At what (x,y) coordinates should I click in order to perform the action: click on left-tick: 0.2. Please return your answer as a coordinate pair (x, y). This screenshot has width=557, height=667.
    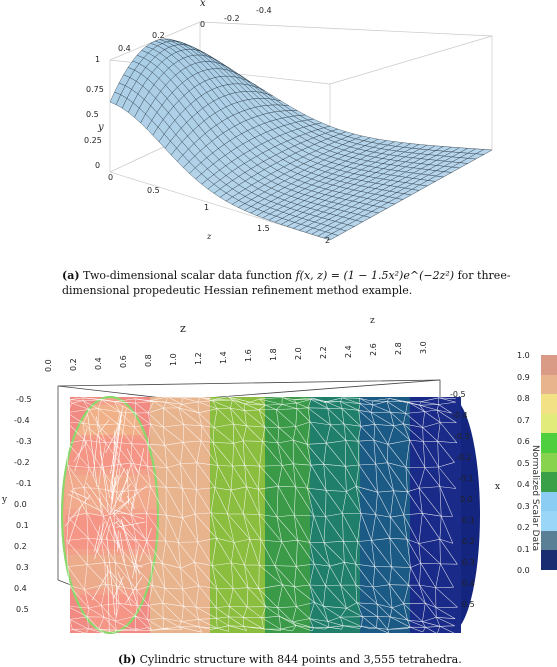
    Looking at the image, I should click on (20, 546).